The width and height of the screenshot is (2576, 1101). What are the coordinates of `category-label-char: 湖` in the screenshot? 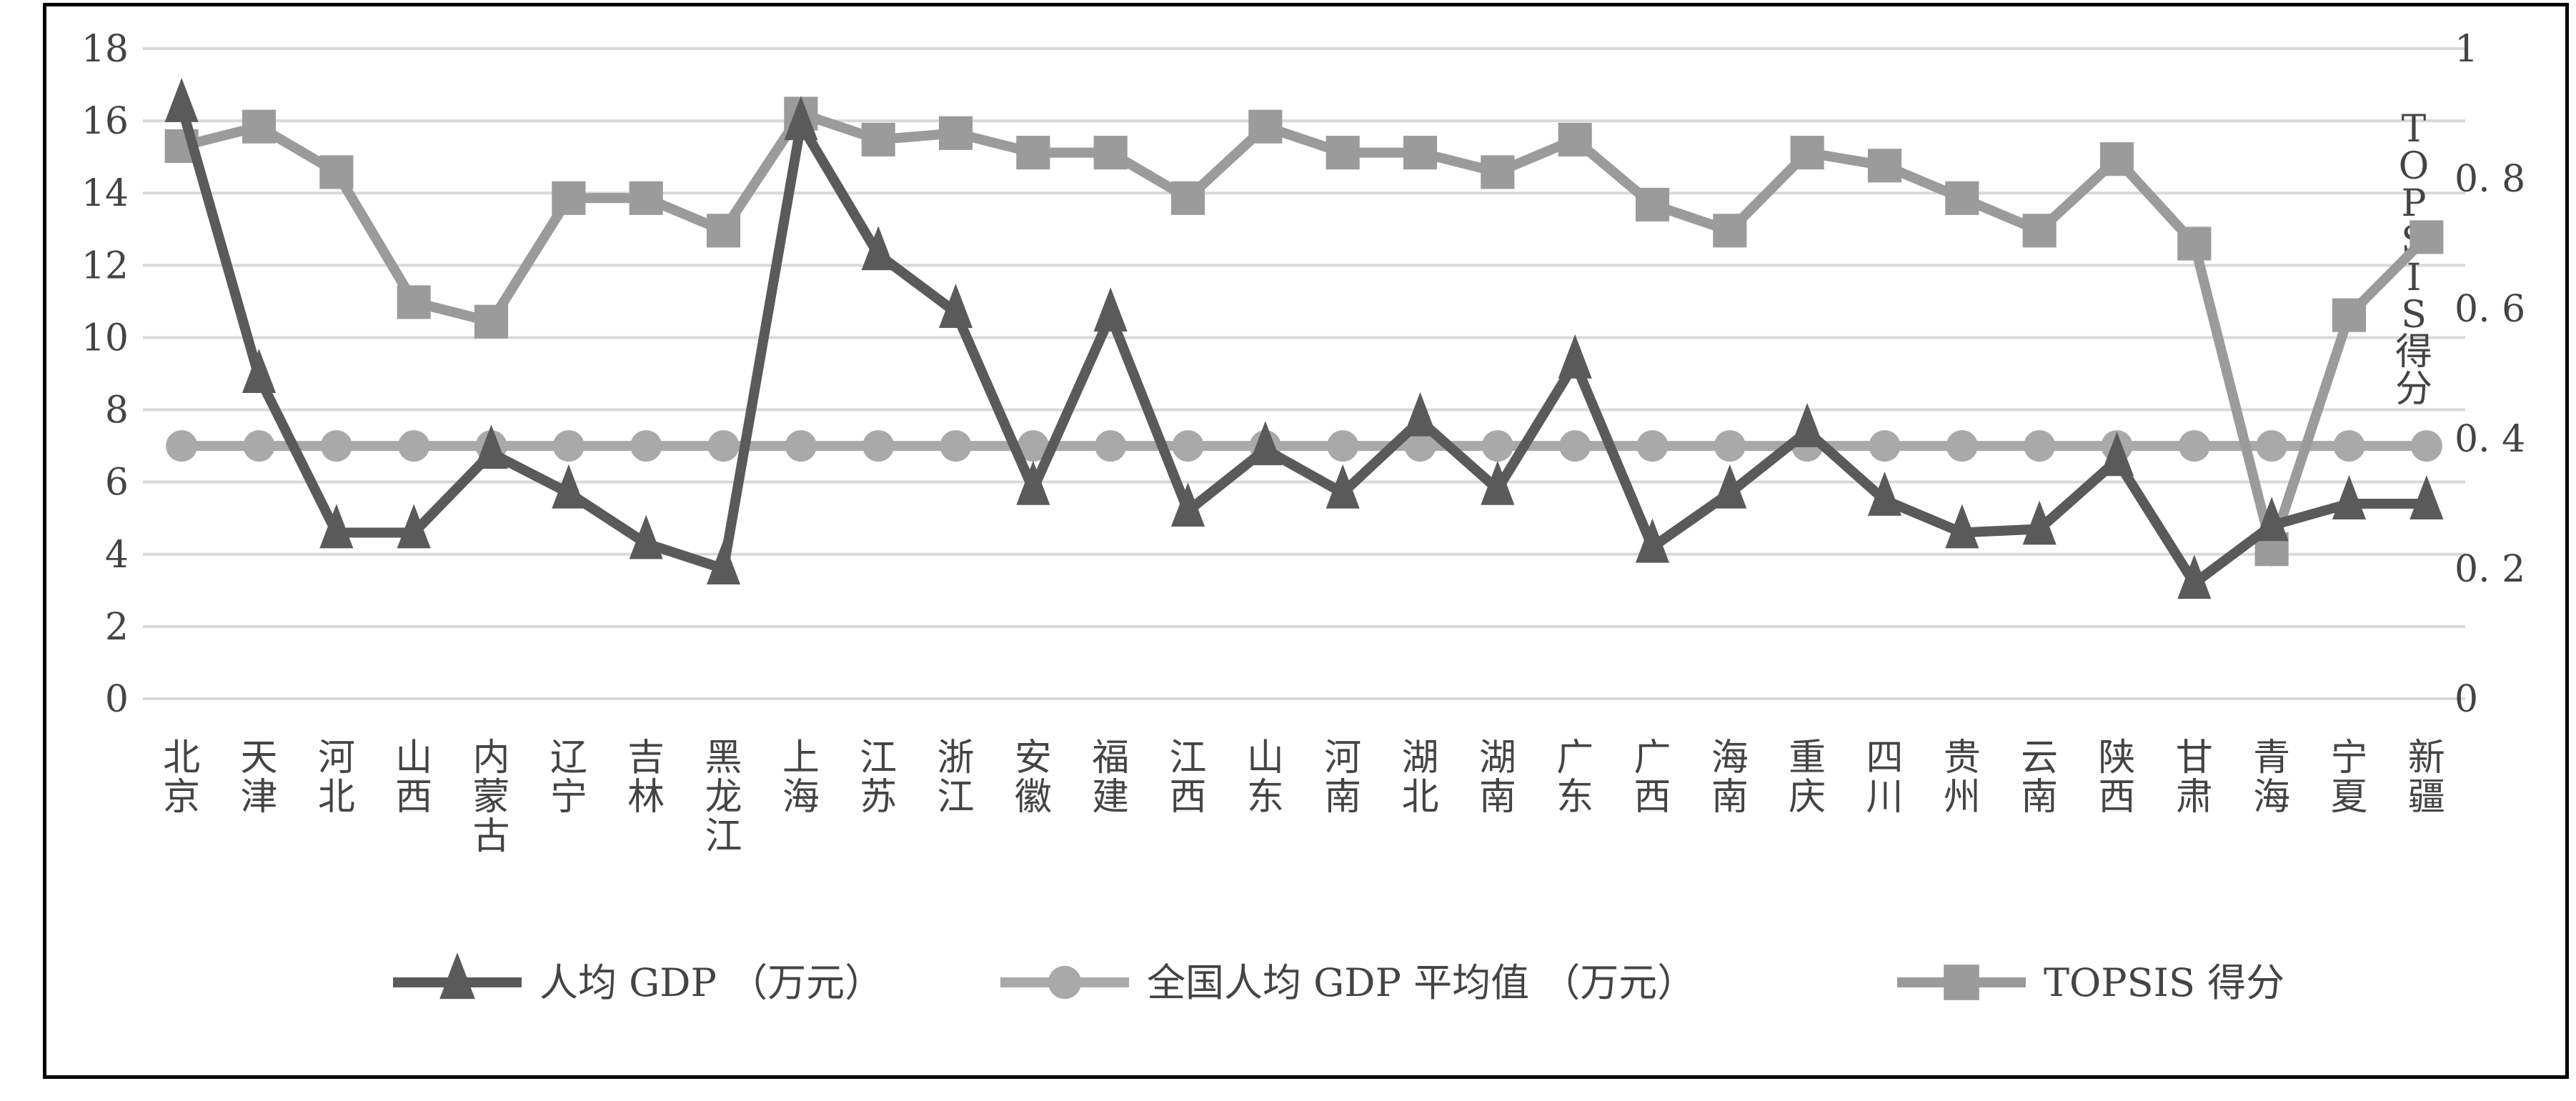 It's located at (1419, 758).